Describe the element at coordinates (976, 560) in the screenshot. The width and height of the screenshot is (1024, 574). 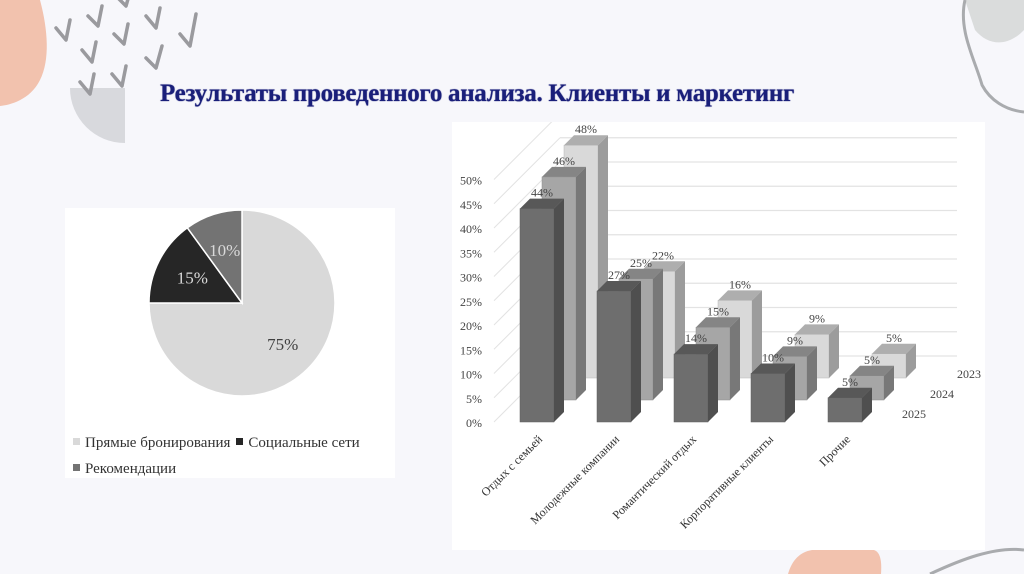
I see `gray-curve-bottom-right` at that location.